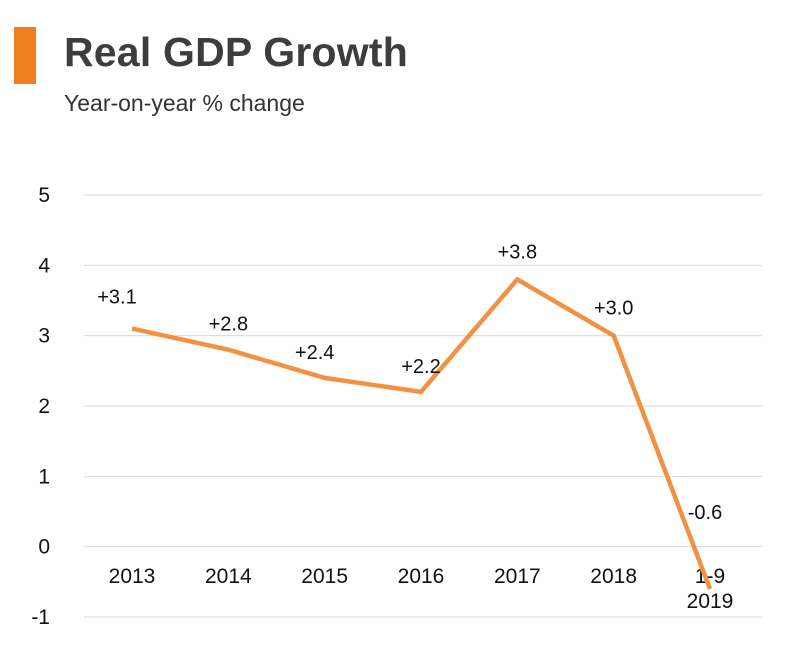 The image size is (800, 671). Describe the element at coordinates (314, 353) in the screenshot. I see `data-label: +2.4` at that location.